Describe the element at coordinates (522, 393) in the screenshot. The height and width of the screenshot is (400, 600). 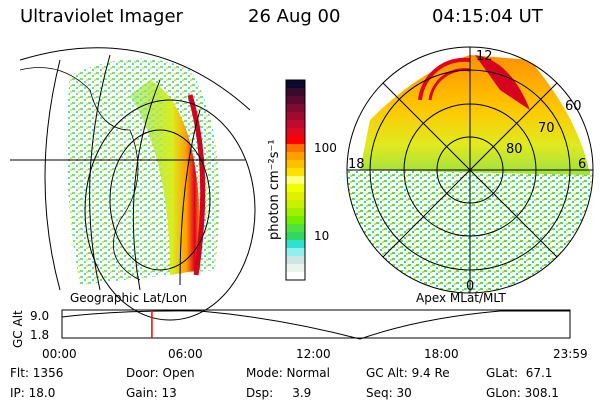
I see `glon-info: GLon: 308.1` at that location.